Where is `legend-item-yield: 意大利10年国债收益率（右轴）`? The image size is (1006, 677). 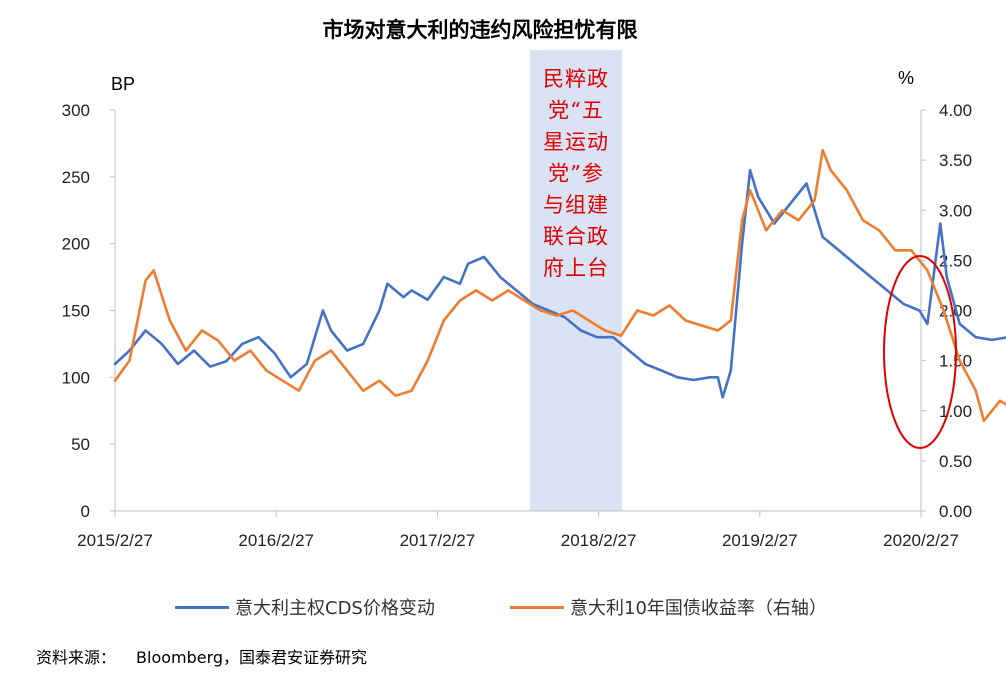 legend-item-yield: 意大利10年国债收益率（右轴） is located at coordinates (668, 607).